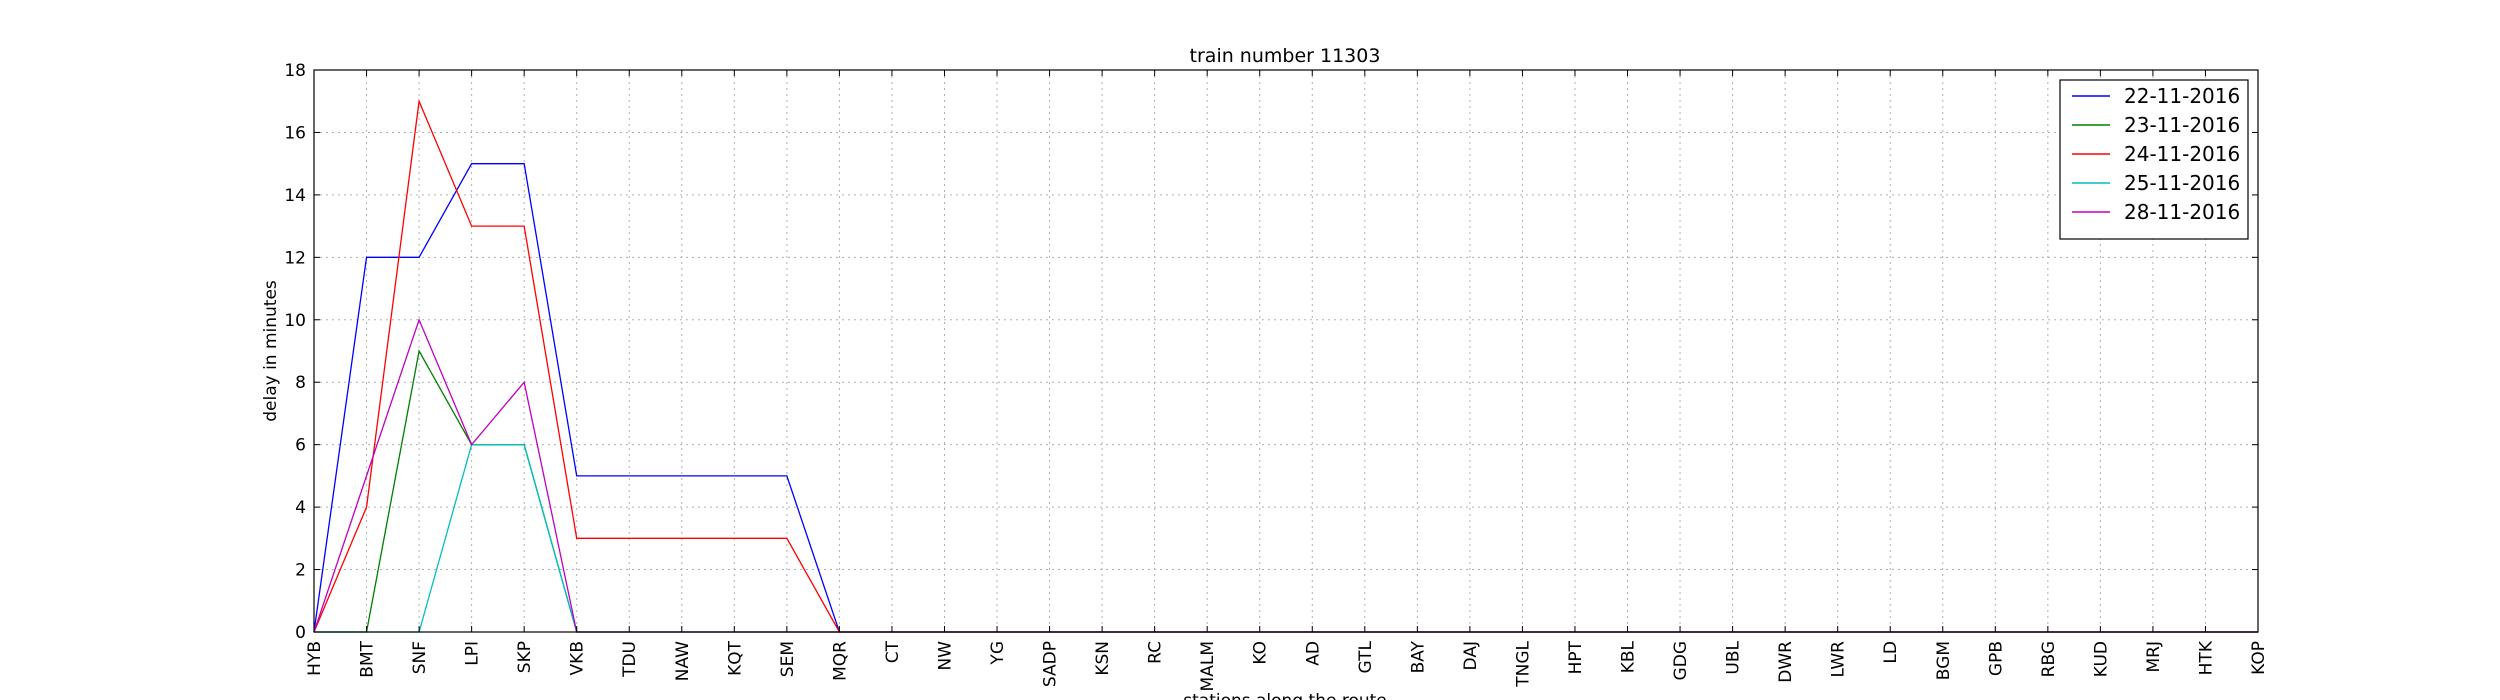 This screenshot has height=700, width=2500. What do you see at coordinates (1839, 659) in the screenshot?
I see `x-tick-label: LWR` at bounding box center [1839, 659].